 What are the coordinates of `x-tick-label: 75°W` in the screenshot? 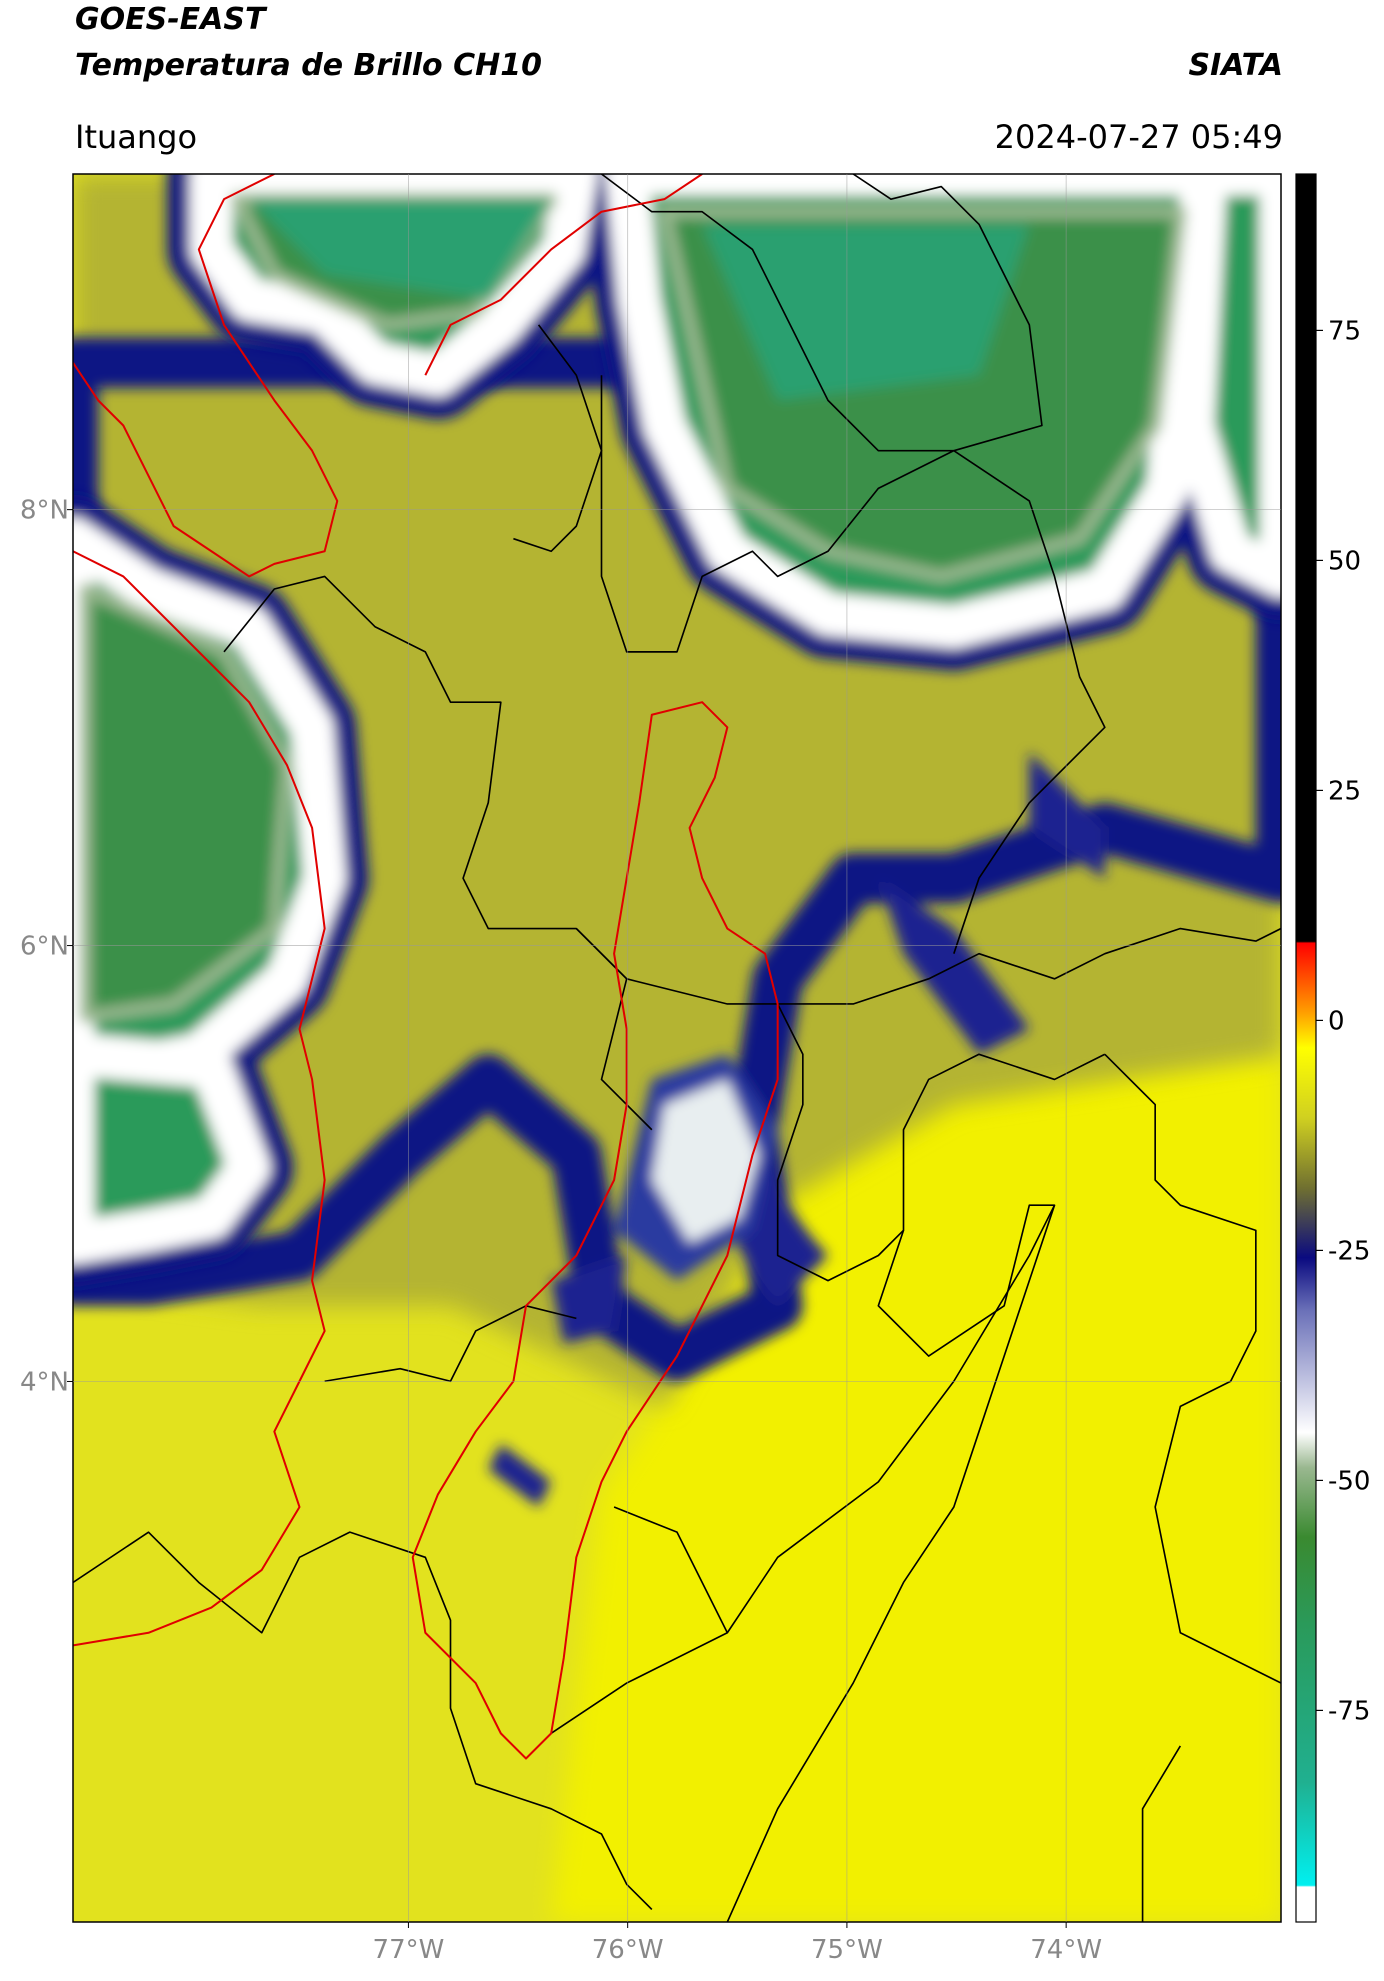 It's located at (847, 1950).